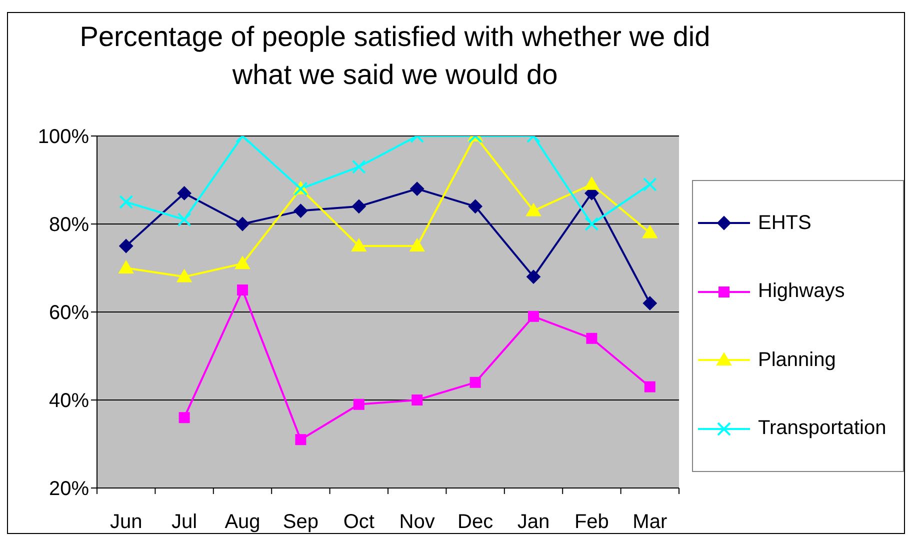 The image size is (909, 538). Describe the element at coordinates (242, 522) in the screenshot. I see `x-tick-label: Aug` at that location.